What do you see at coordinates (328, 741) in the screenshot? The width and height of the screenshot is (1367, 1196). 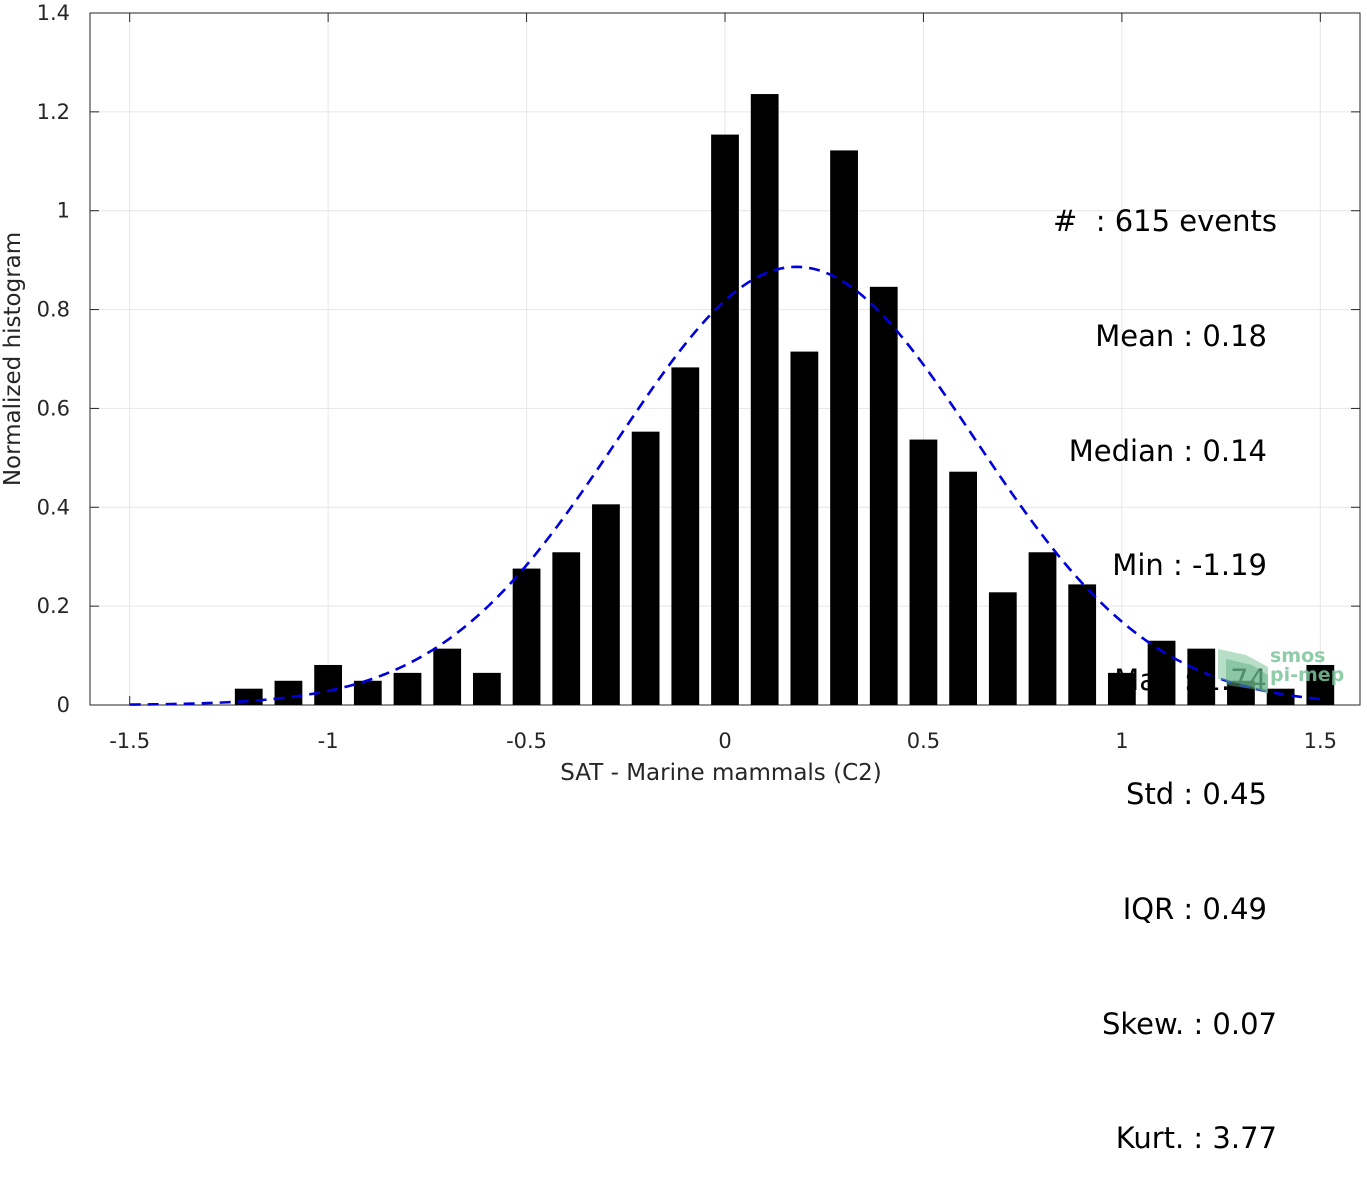 I see `x-tick-label-1: -1` at bounding box center [328, 741].